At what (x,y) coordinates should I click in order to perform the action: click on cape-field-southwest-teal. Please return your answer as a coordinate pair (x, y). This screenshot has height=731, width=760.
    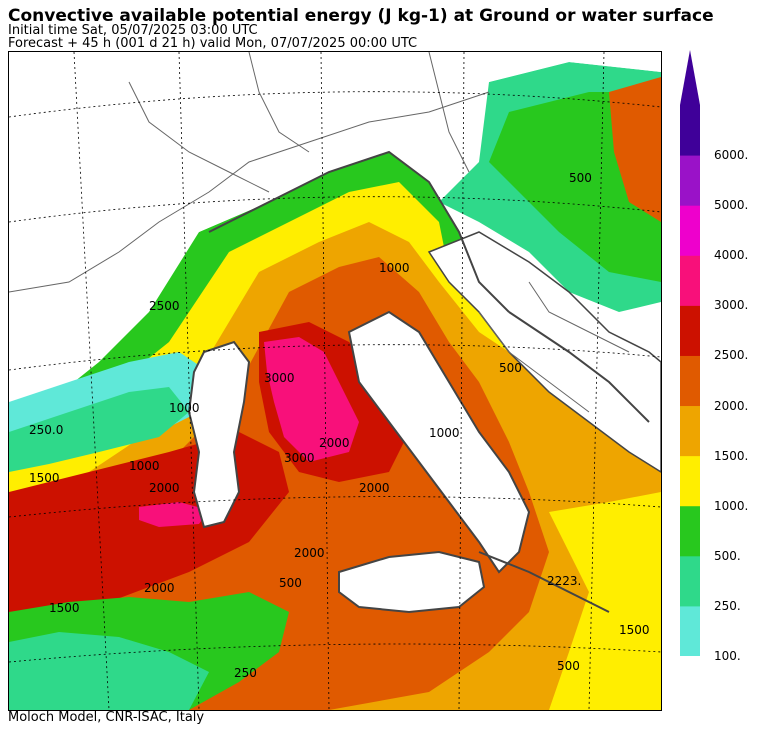
    Looking at the image, I should click on (109, 671).